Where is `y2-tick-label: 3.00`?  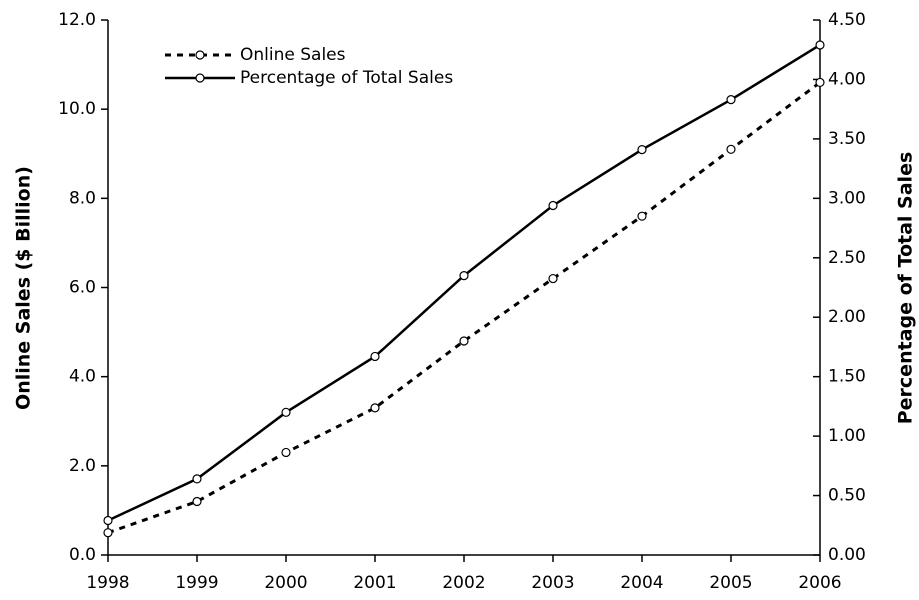 y2-tick-label: 3.00 is located at coordinates (847, 198).